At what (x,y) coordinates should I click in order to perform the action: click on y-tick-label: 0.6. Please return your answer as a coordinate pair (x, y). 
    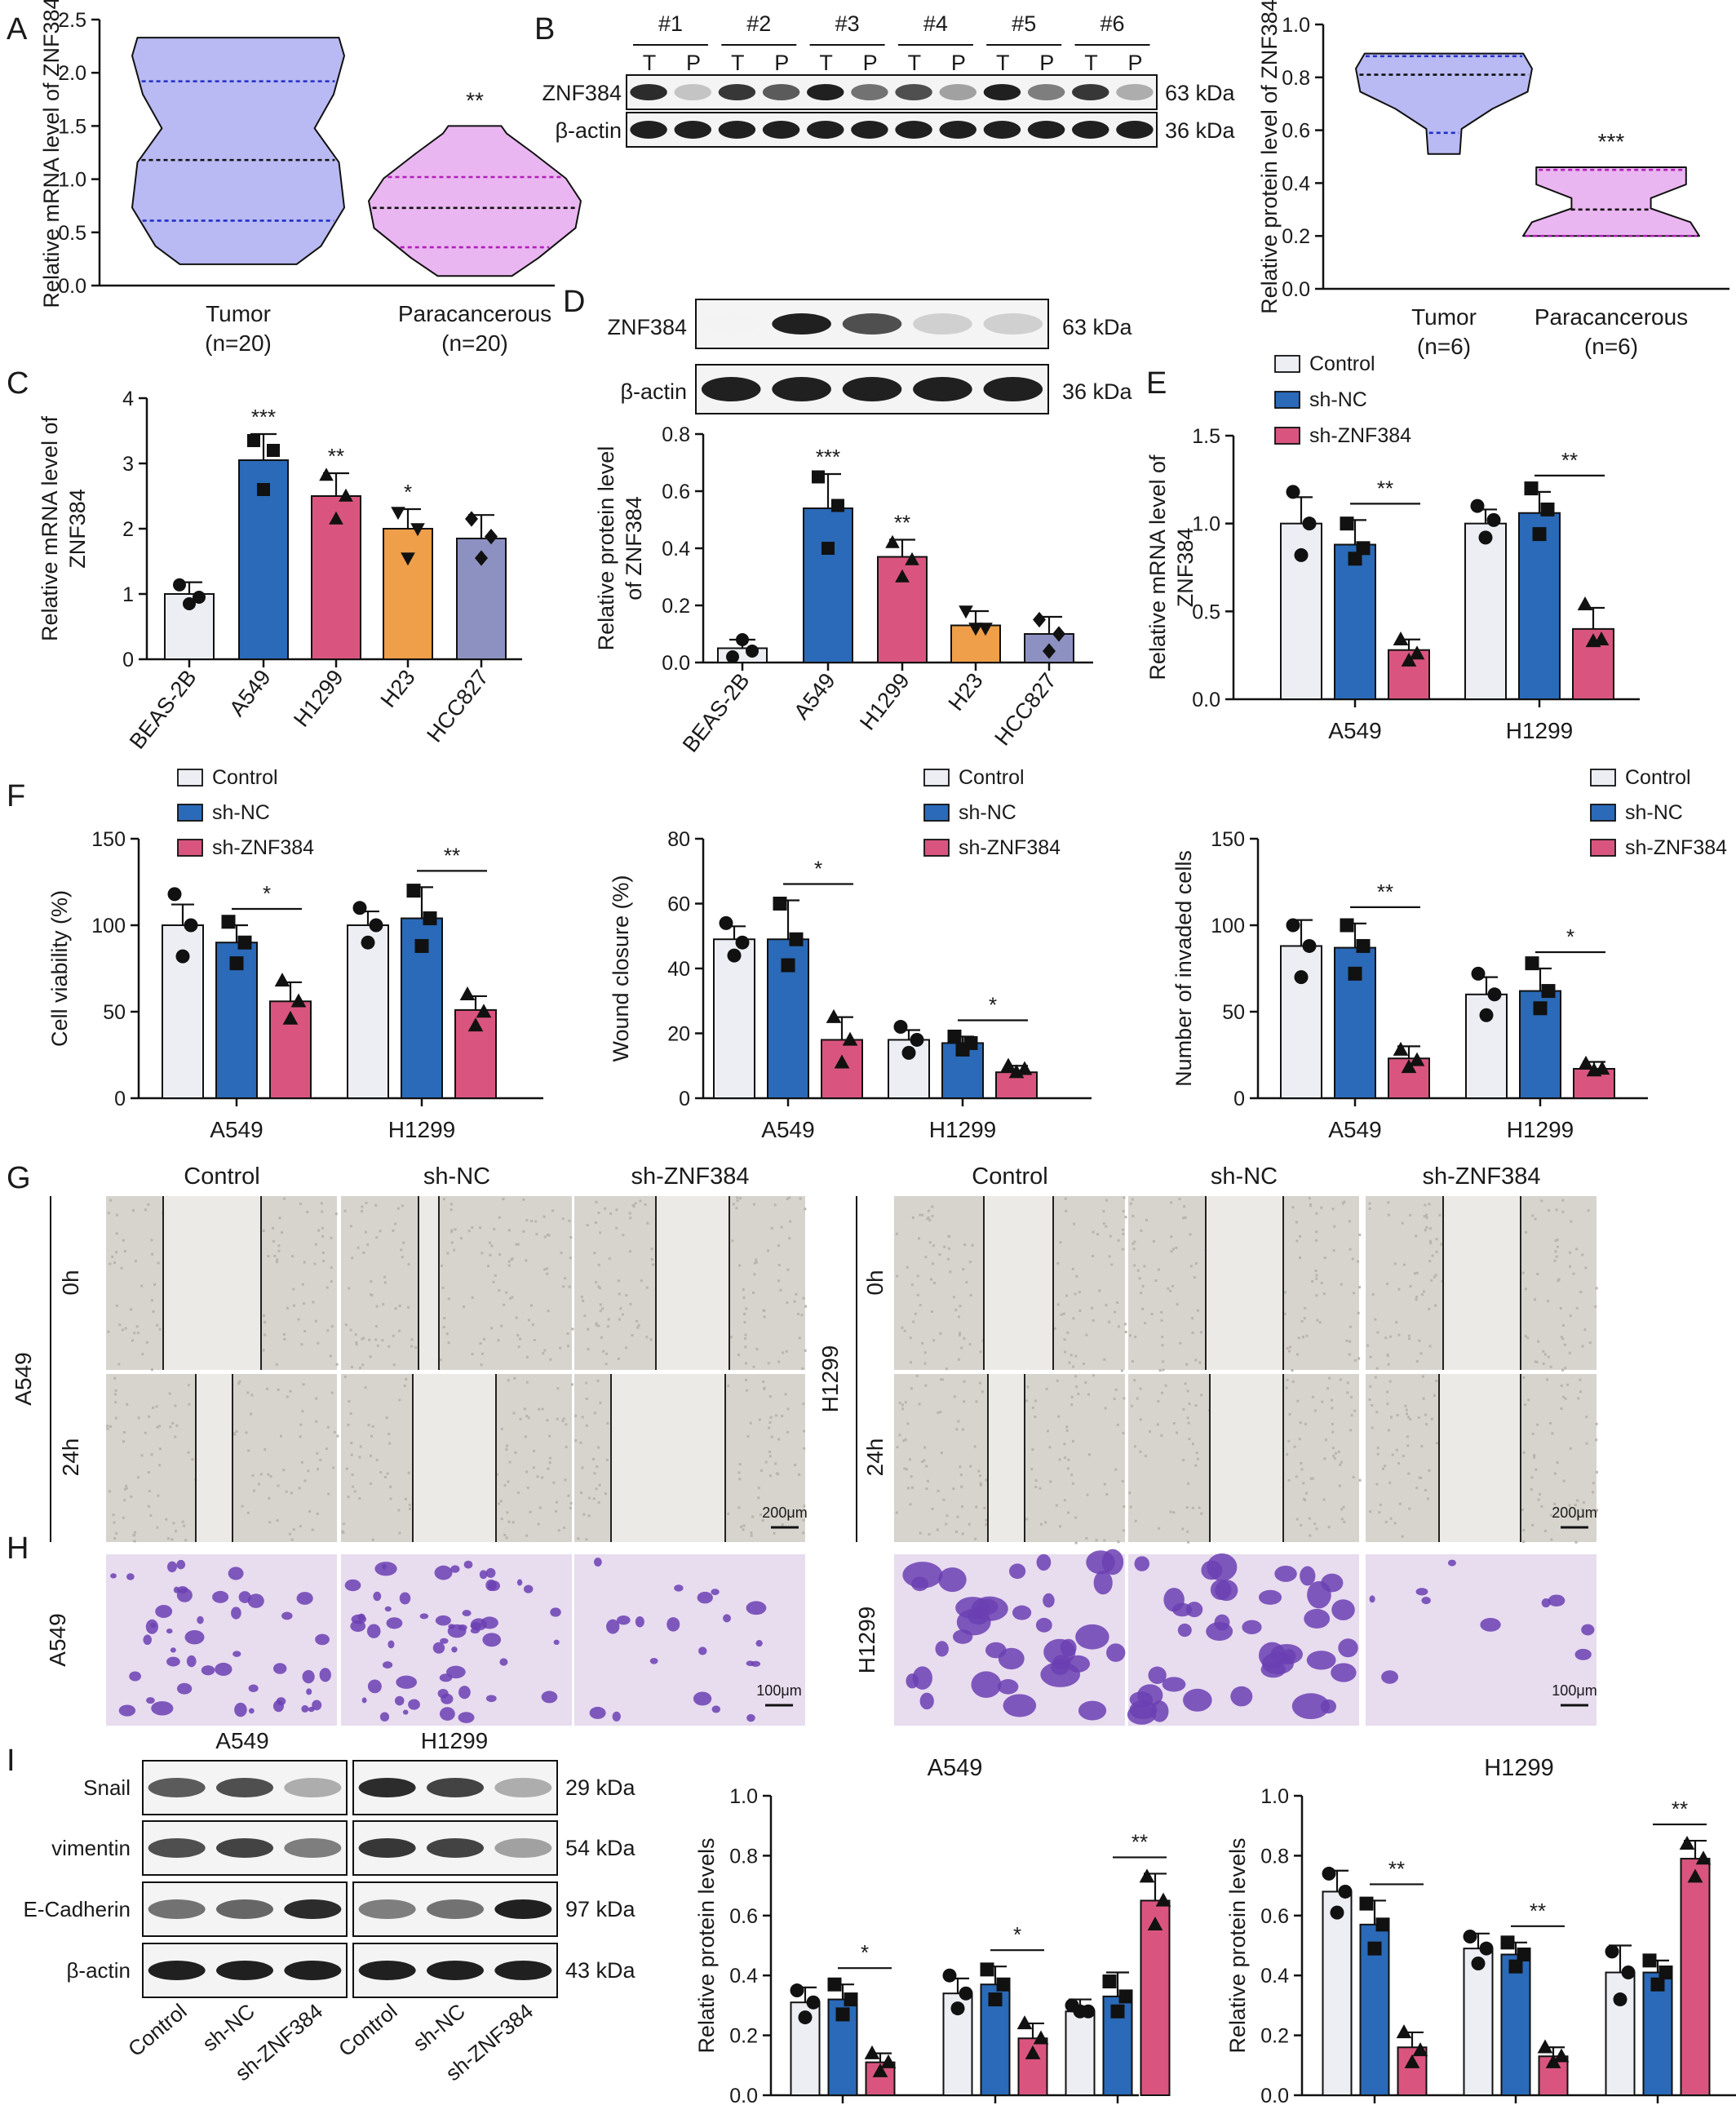
    Looking at the image, I should click on (743, 1917).